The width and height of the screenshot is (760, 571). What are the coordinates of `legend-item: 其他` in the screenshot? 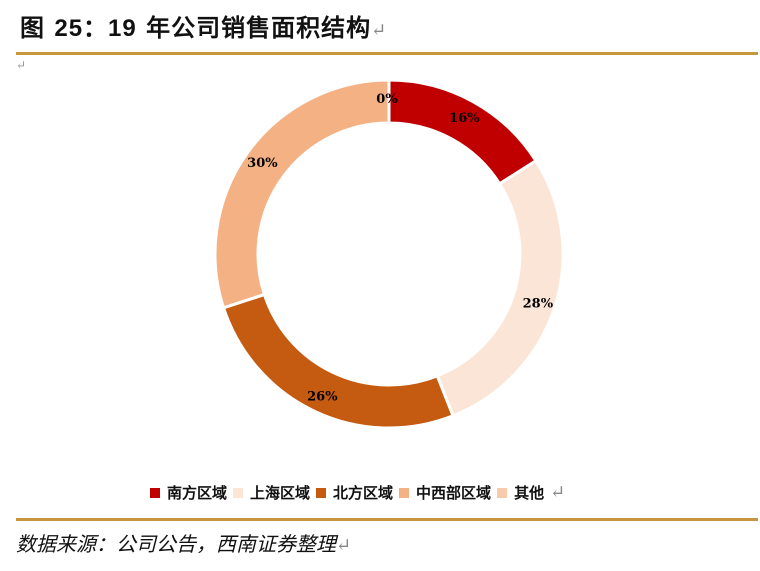 It's located at (520, 492).